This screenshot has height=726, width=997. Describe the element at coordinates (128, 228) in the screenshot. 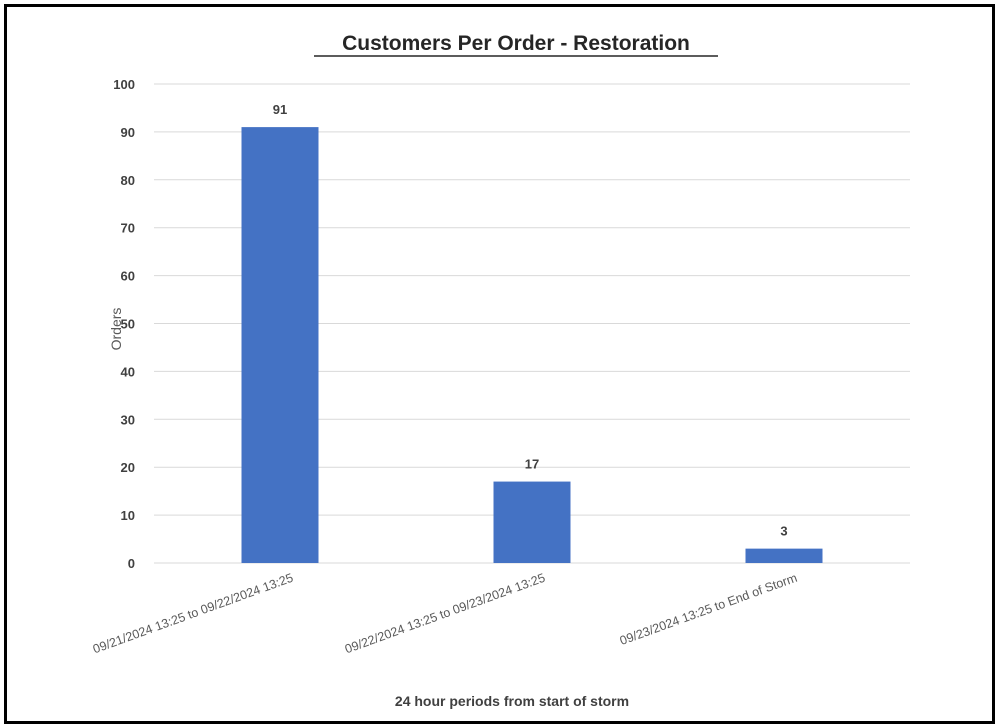

I see `y-tick-label: 70` at that location.